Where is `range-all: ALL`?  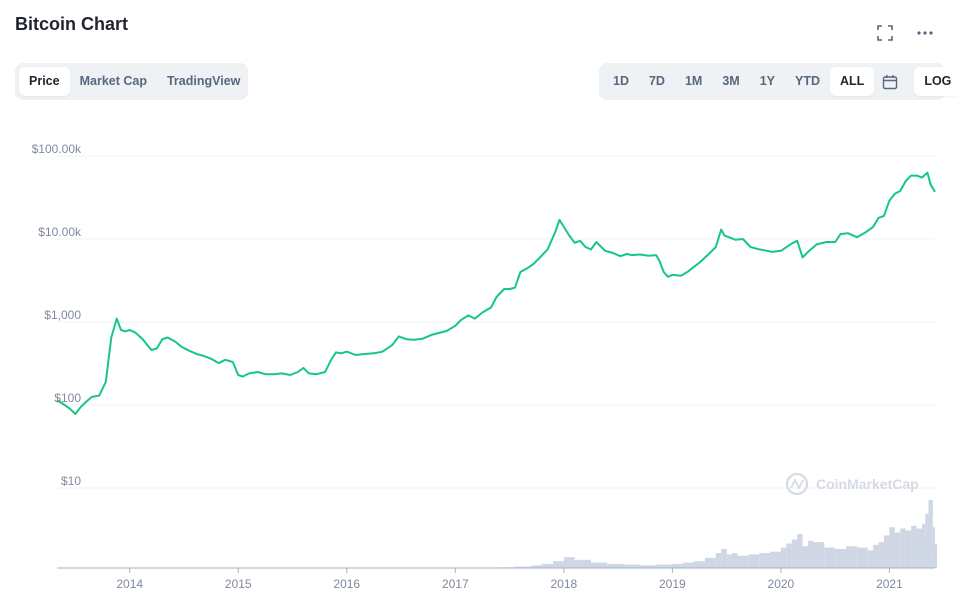
range-all: ALL is located at coordinates (852, 81).